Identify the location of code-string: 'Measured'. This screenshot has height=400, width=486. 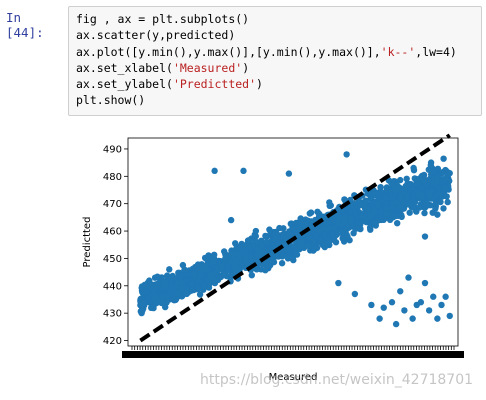
(207, 67).